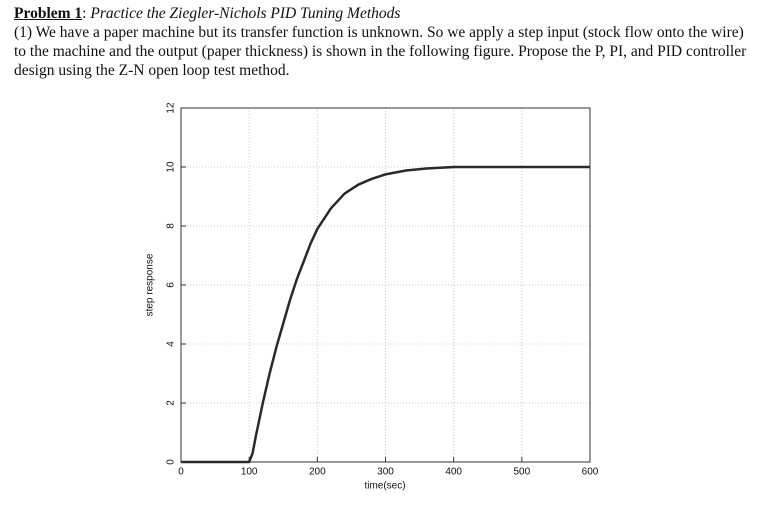 The width and height of the screenshot is (764, 512). Describe the element at coordinates (317, 472) in the screenshot. I see `x-tick-label: 200` at that location.